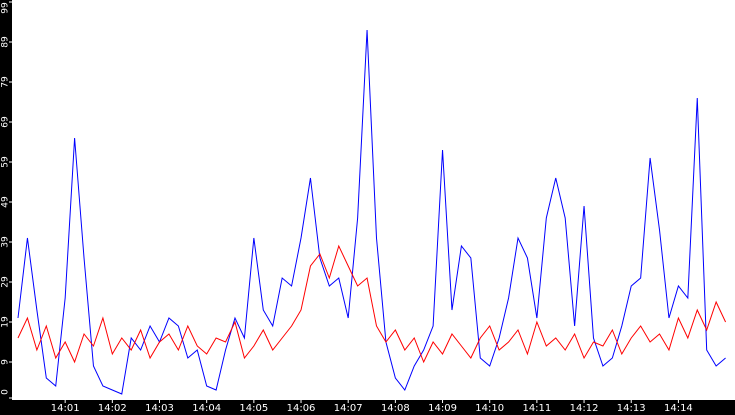  I want to click on y-axis-strip, so click(6, 207).